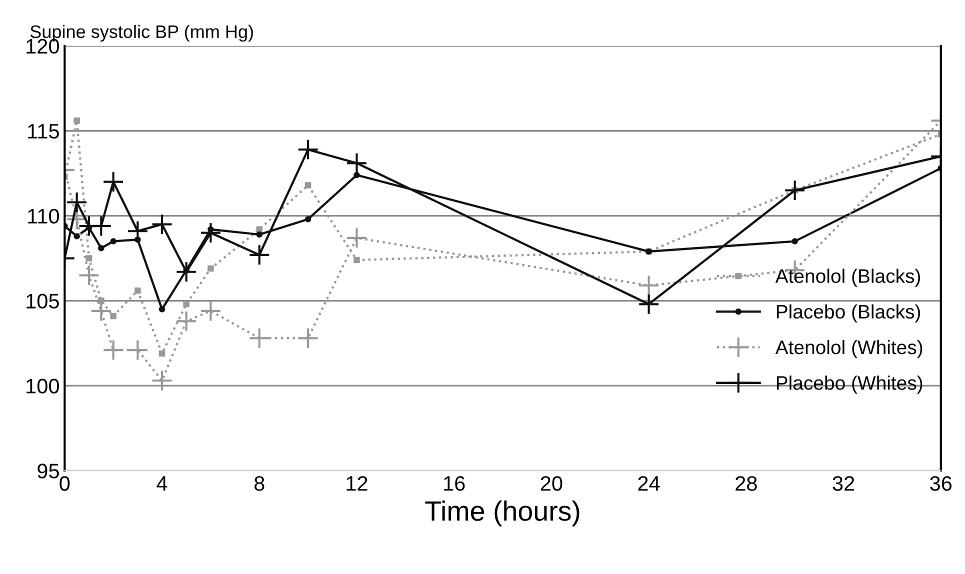  Describe the element at coordinates (43, 216) in the screenshot. I see `y-tick-label: 110` at that location.